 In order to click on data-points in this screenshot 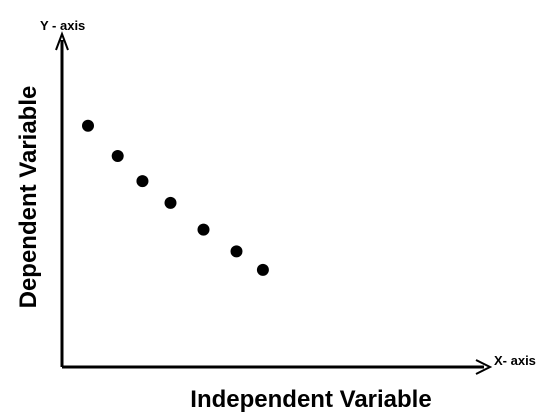, I will do `click(175, 197)`.